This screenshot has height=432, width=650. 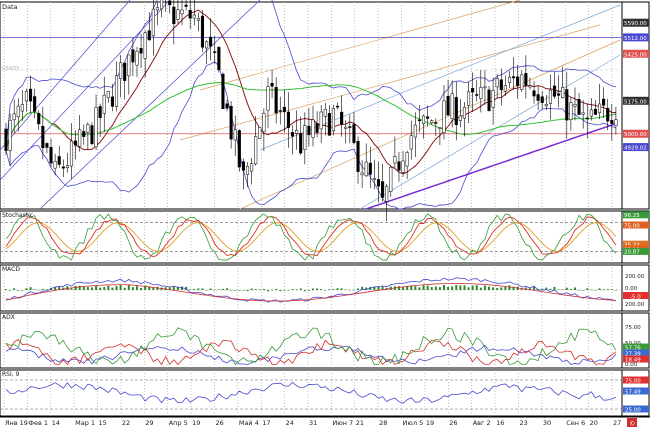 I want to click on x-tick-label: Мар 1, so click(x=85, y=423).